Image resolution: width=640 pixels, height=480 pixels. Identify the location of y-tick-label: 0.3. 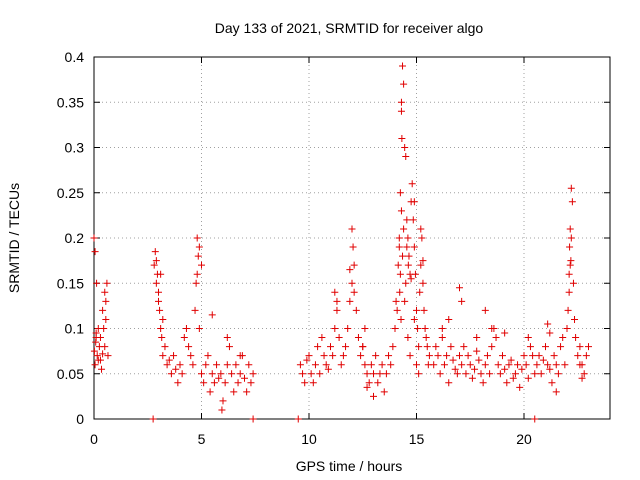
(75, 148).